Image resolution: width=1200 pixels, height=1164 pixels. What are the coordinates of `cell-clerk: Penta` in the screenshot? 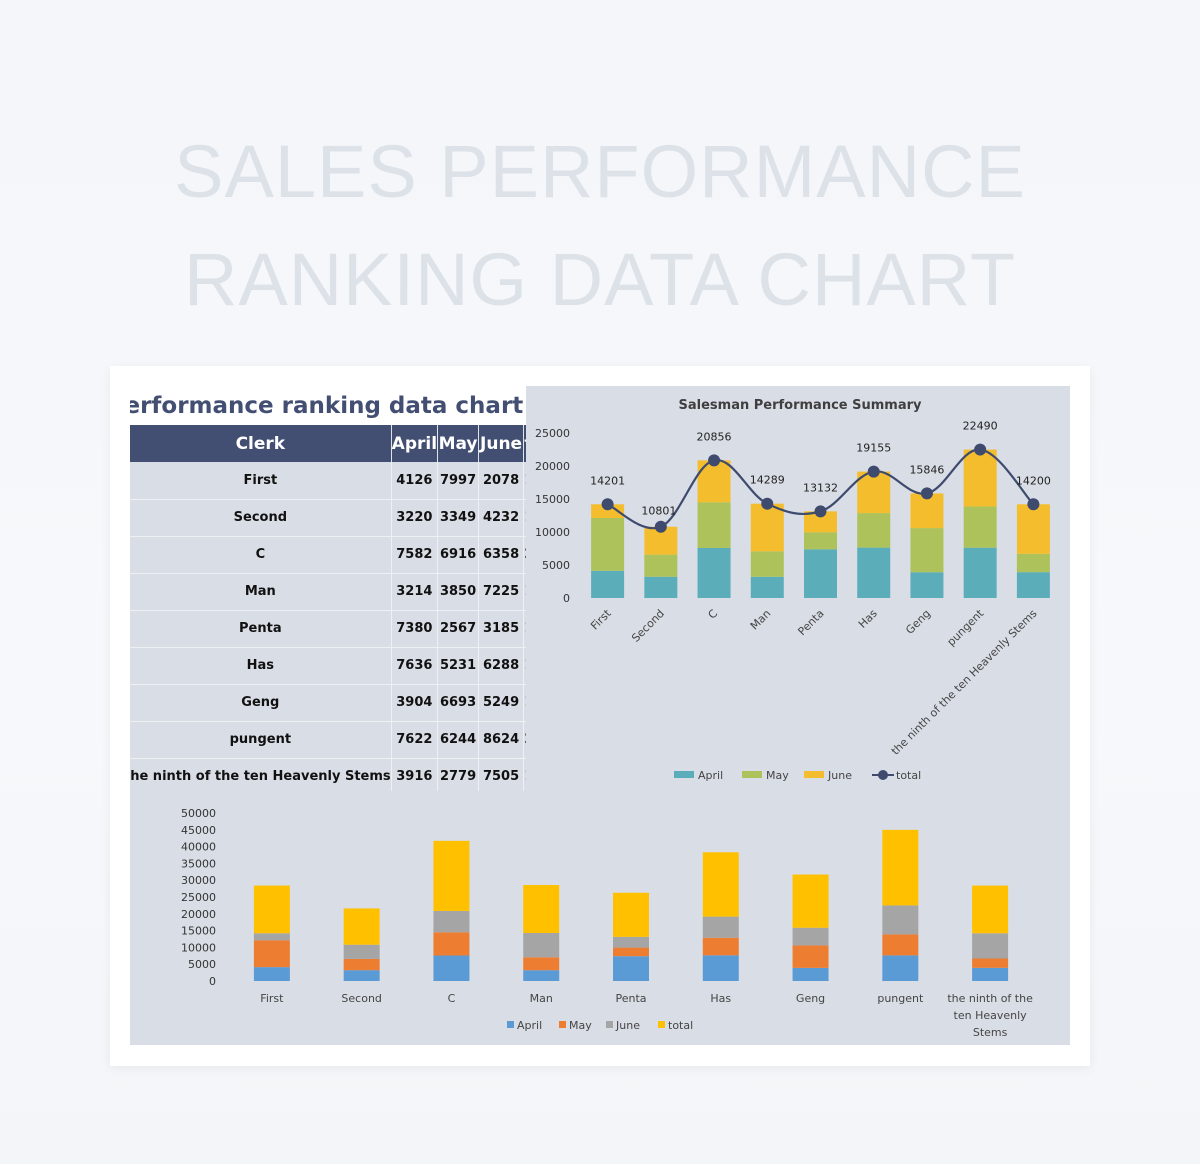 It's located at (261, 629).